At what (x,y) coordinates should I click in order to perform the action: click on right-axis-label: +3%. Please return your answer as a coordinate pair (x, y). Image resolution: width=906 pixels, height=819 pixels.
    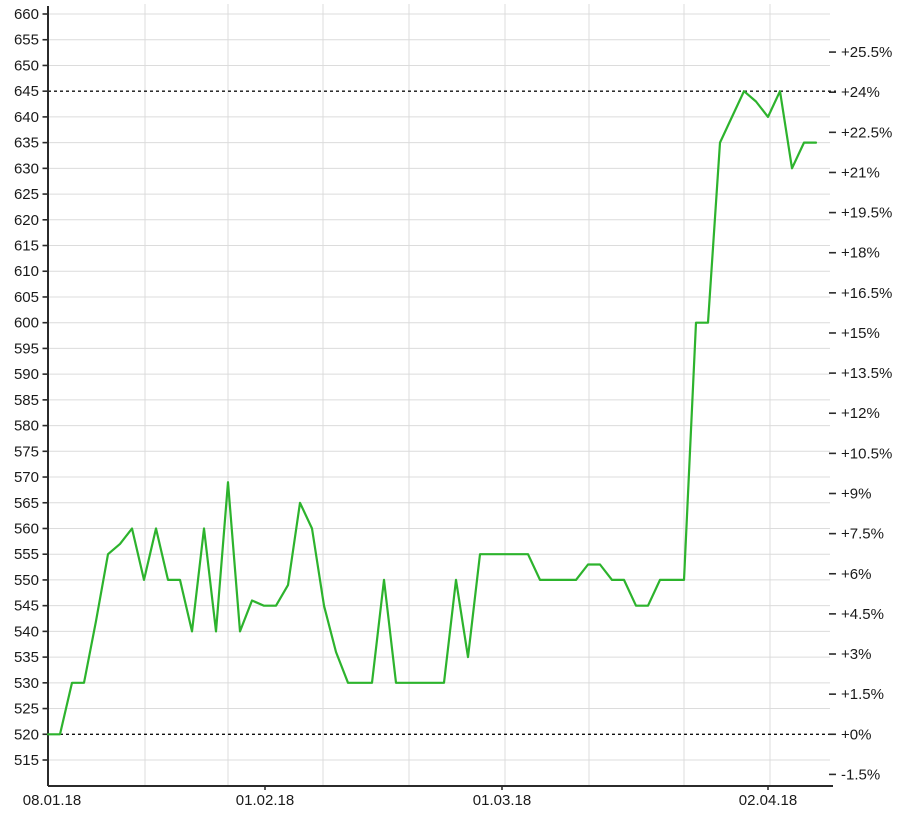
    Looking at the image, I should click on (856, 654).